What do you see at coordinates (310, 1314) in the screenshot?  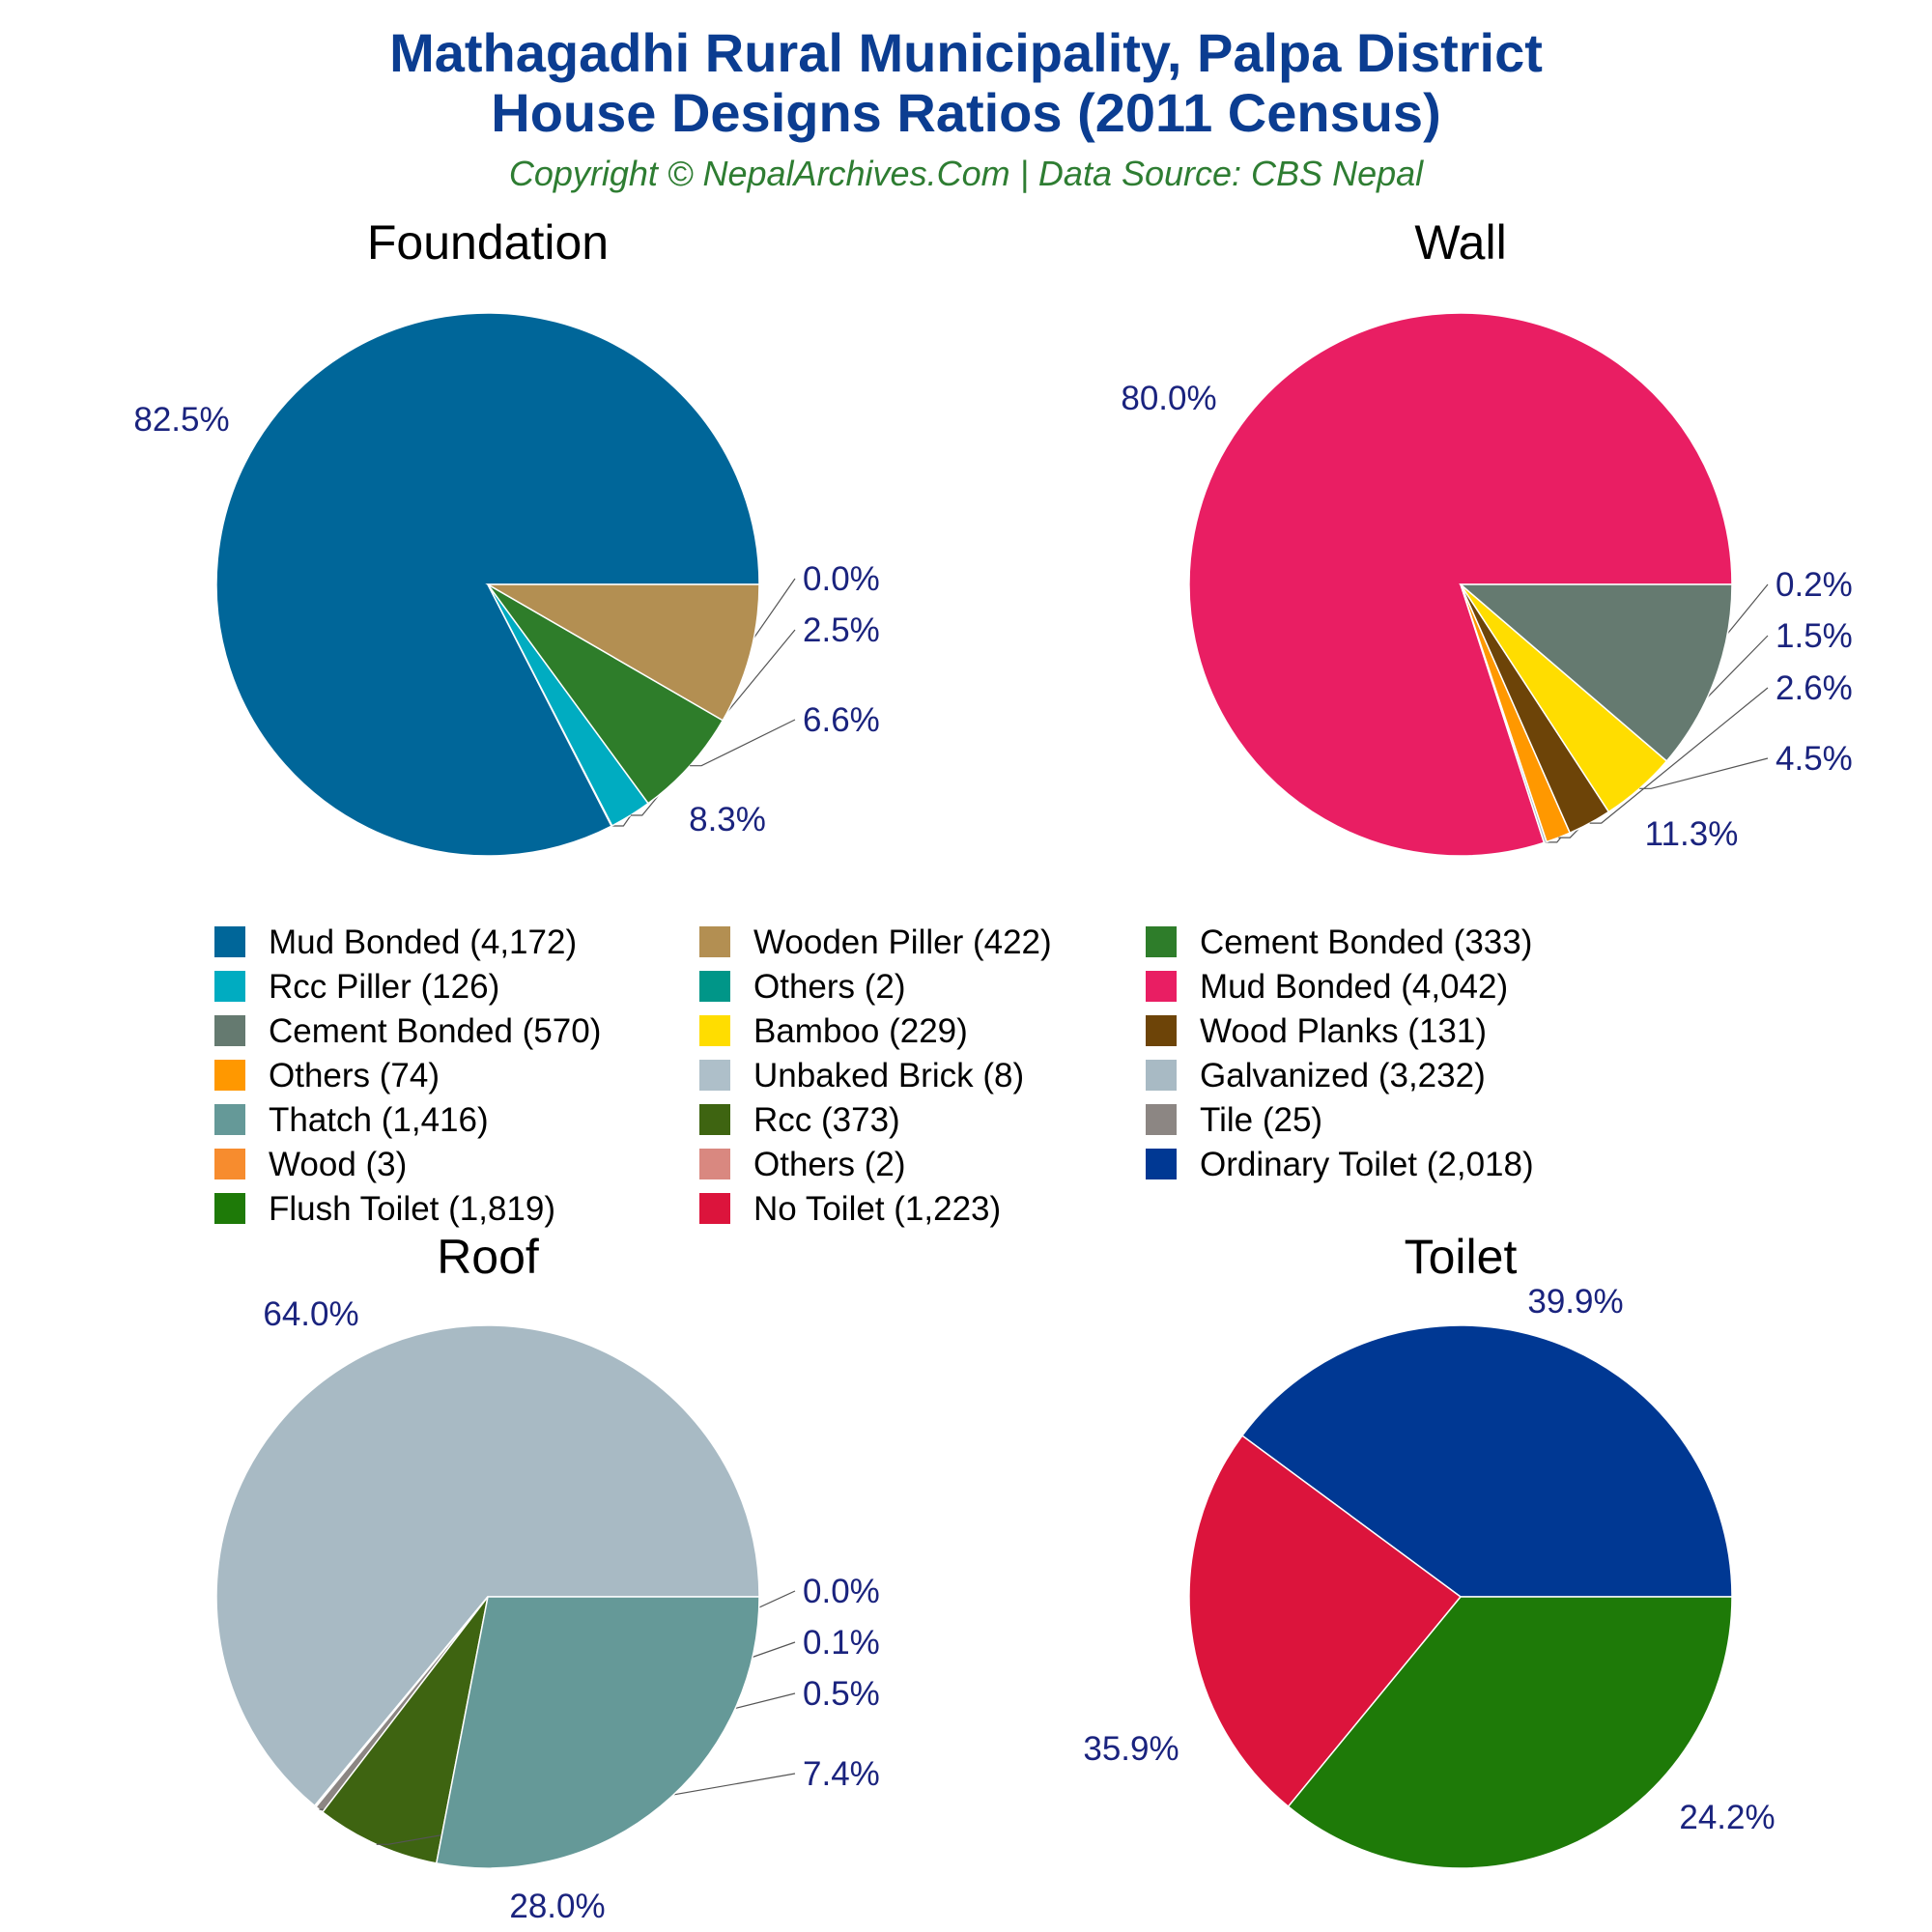 I see `pct-label-roof-galvanized: 64.0%` at bounding box center [310, 1314].